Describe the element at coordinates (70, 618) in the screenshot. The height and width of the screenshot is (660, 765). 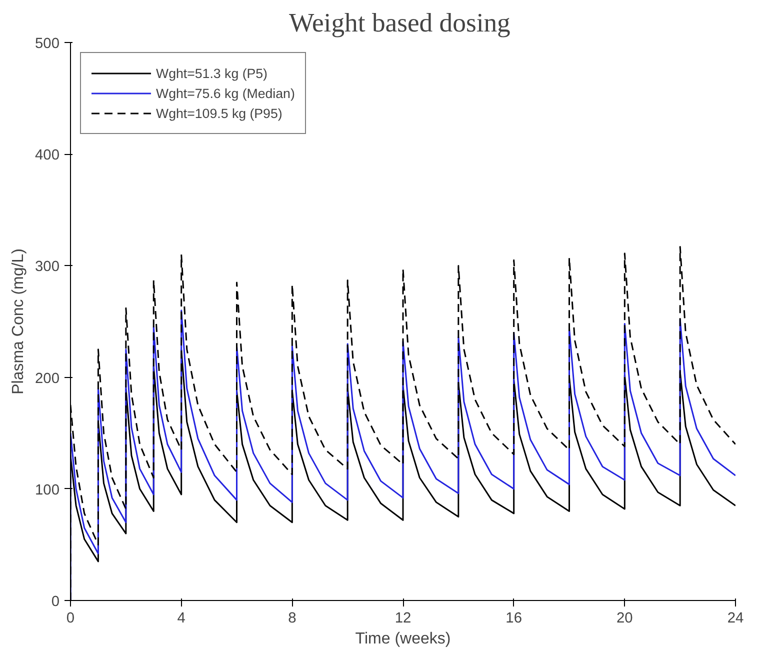
I see `x-tick-label: 0` at that location.